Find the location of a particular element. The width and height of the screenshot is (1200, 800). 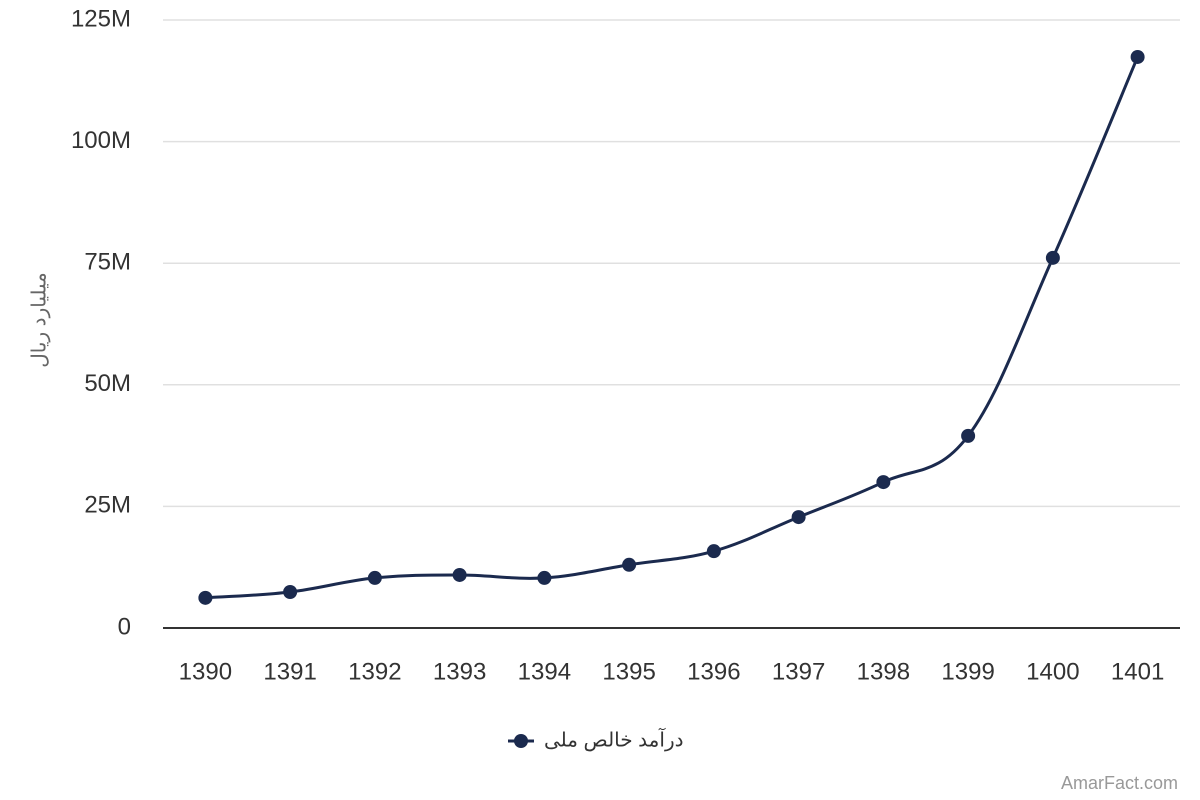

x-tick-label: 1392 is located at coordinates (374, 671).